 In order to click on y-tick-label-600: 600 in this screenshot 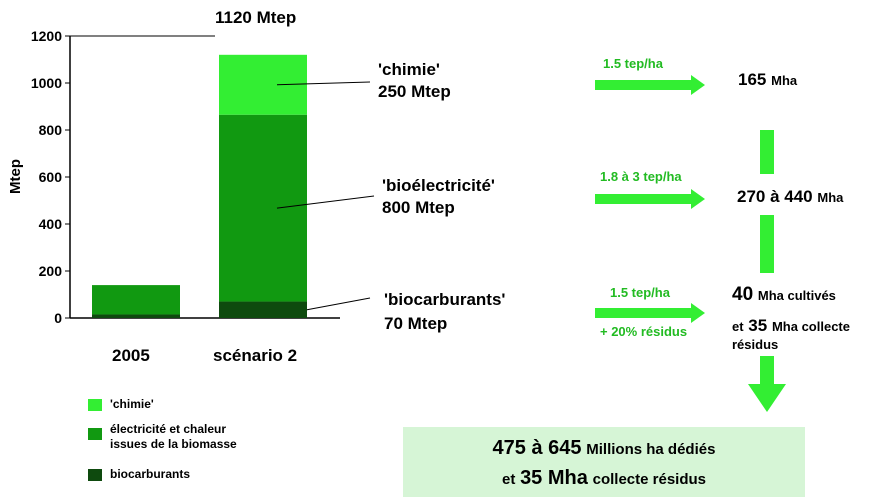, I will do `click(51, 177)`.